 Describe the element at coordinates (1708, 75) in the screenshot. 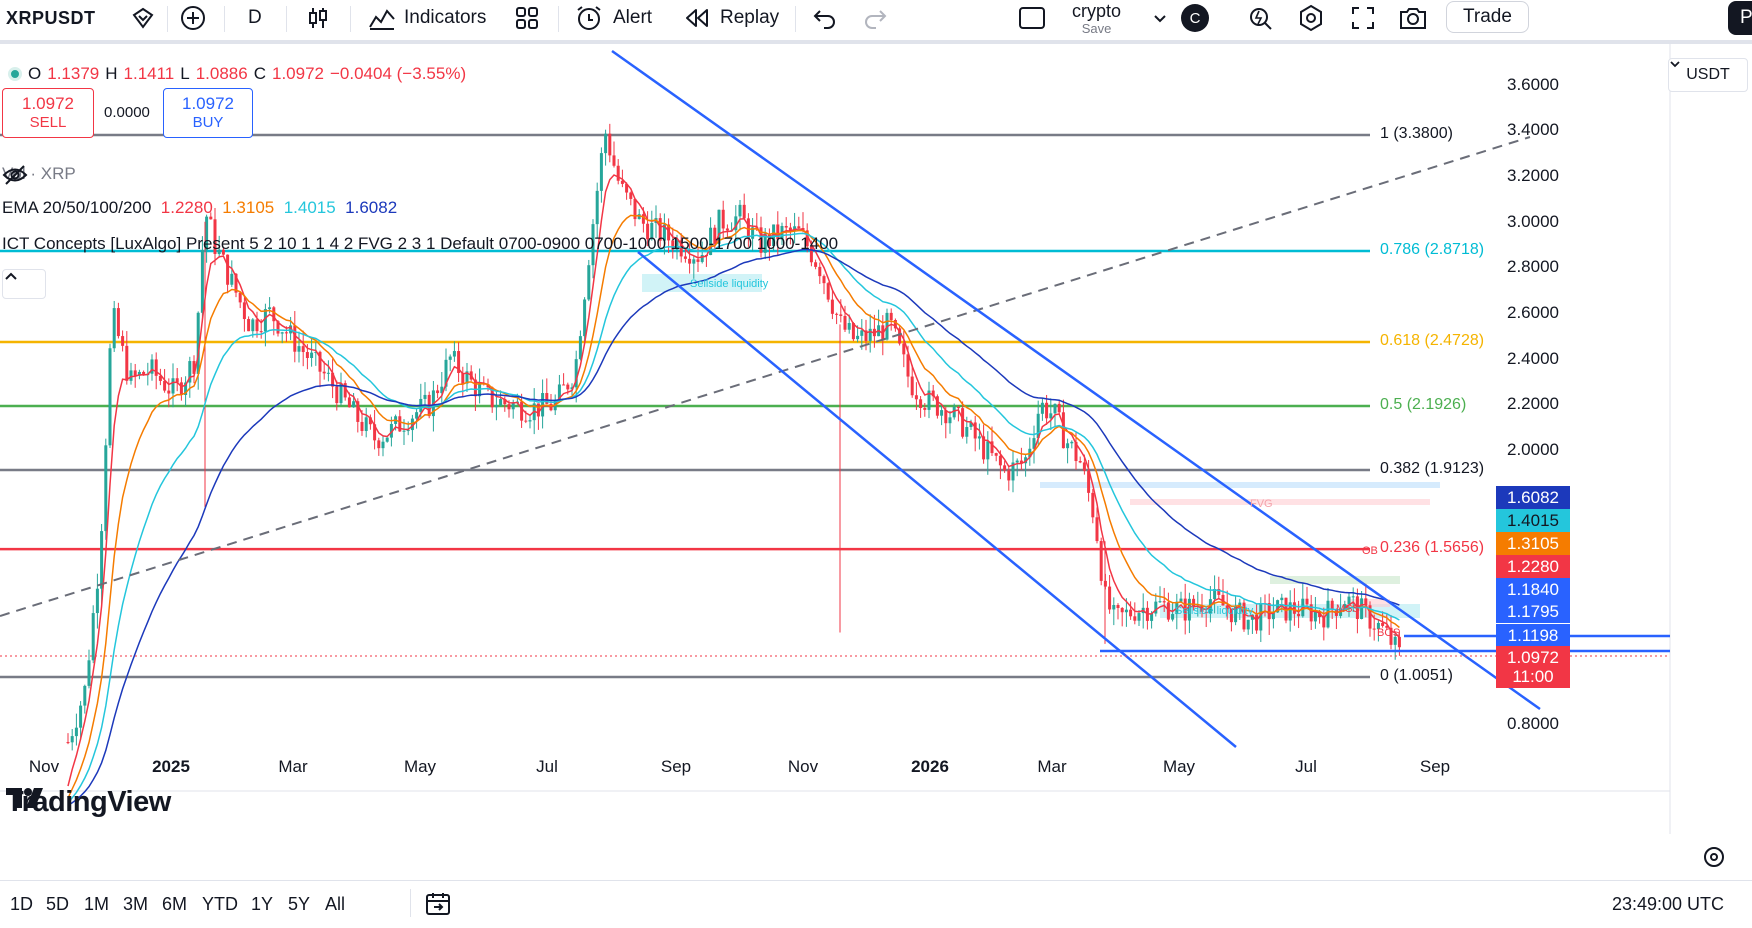

I see `currency-select: USDT` at that location.